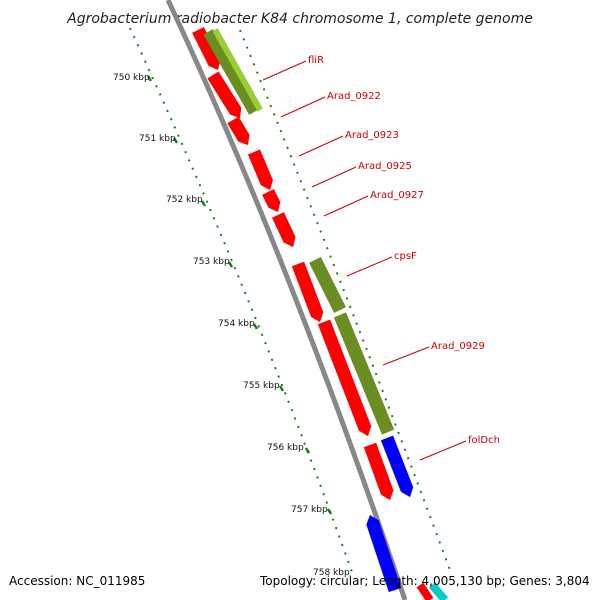 The width and height of the screenshot is (600, 600). I want to click on ruler-label: 754 kbp, so click(236, 324).